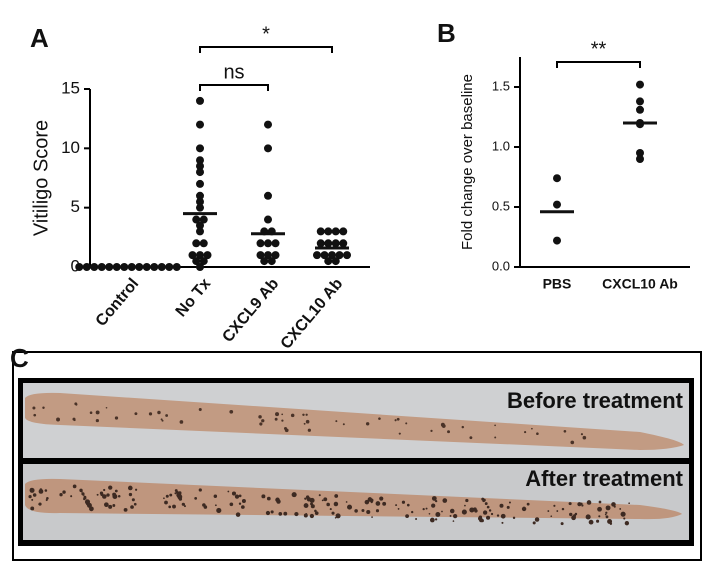 This screenshot has height=574, width=714. Describe the element at coordinates (312, 313) in the screenshot. I see `x-tick-label: CXCL10 Ab` at that location.